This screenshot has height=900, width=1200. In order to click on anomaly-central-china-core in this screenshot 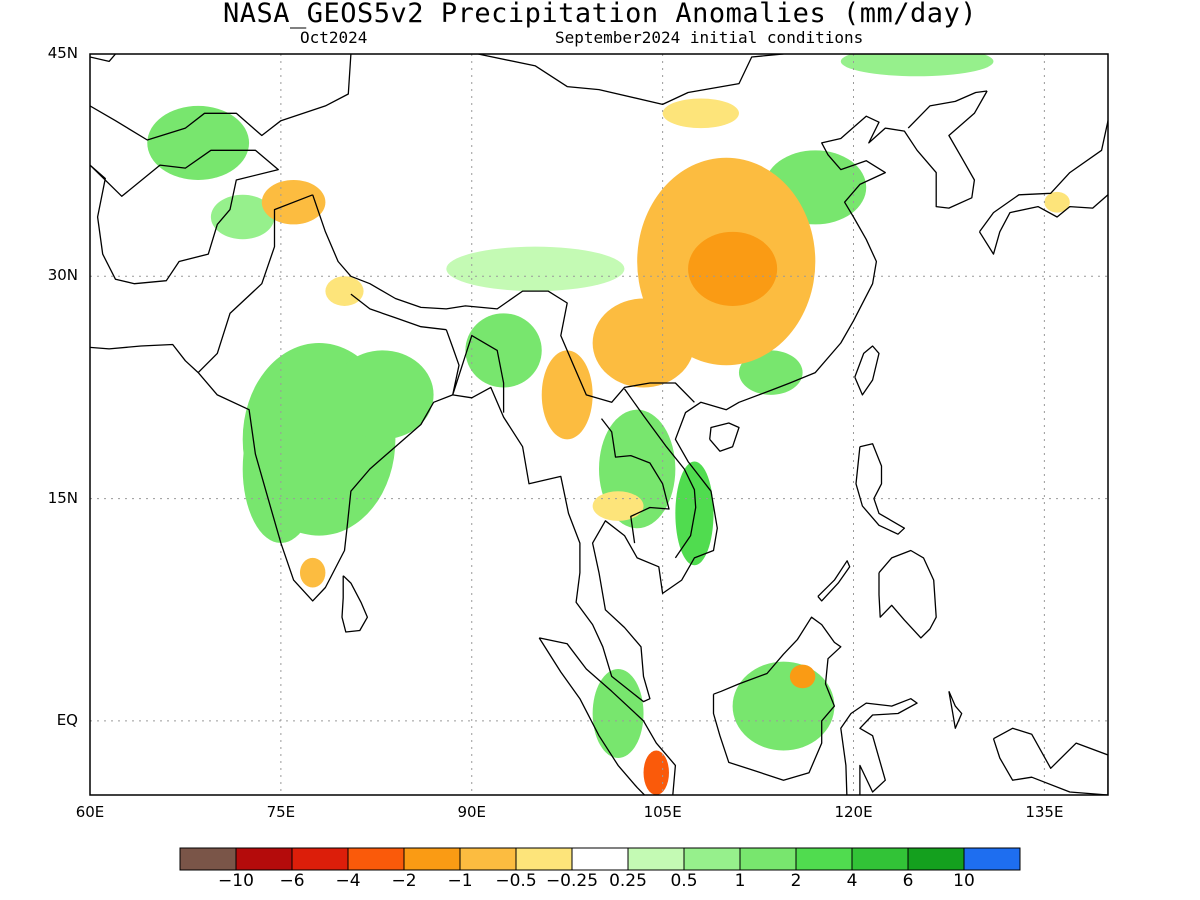, I will do `click(733, 268)`.